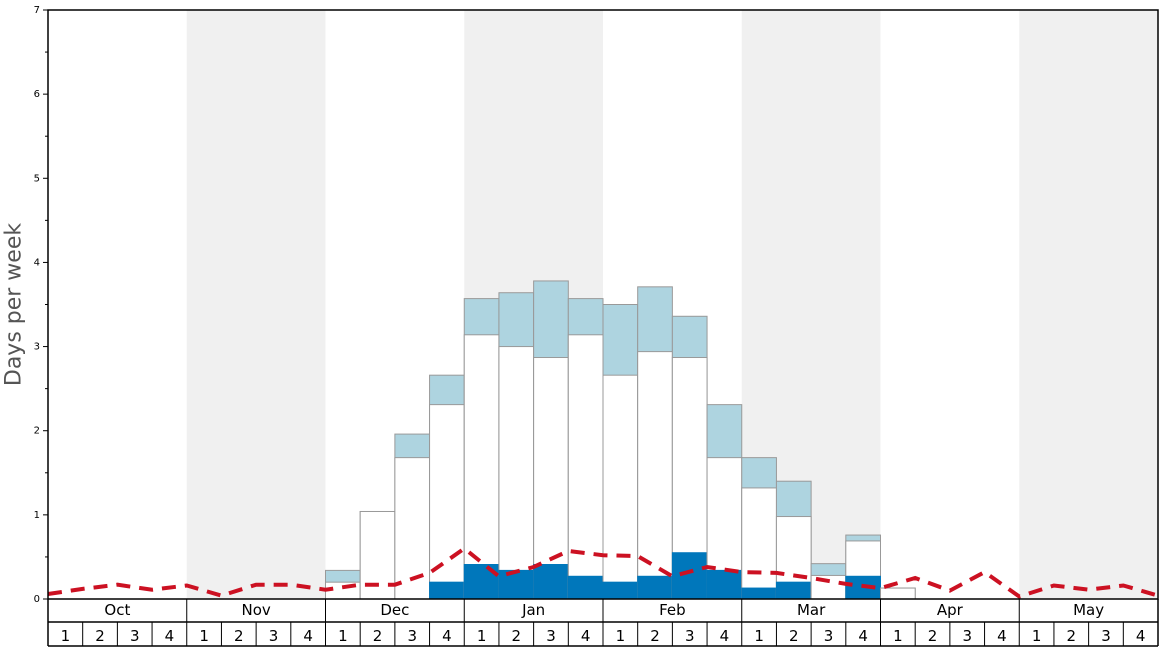 The image size is (1168, 652). Describe the element at coordinates (655, 636) in the screenshot. I see `week-label-feb-2: 2` at that location.